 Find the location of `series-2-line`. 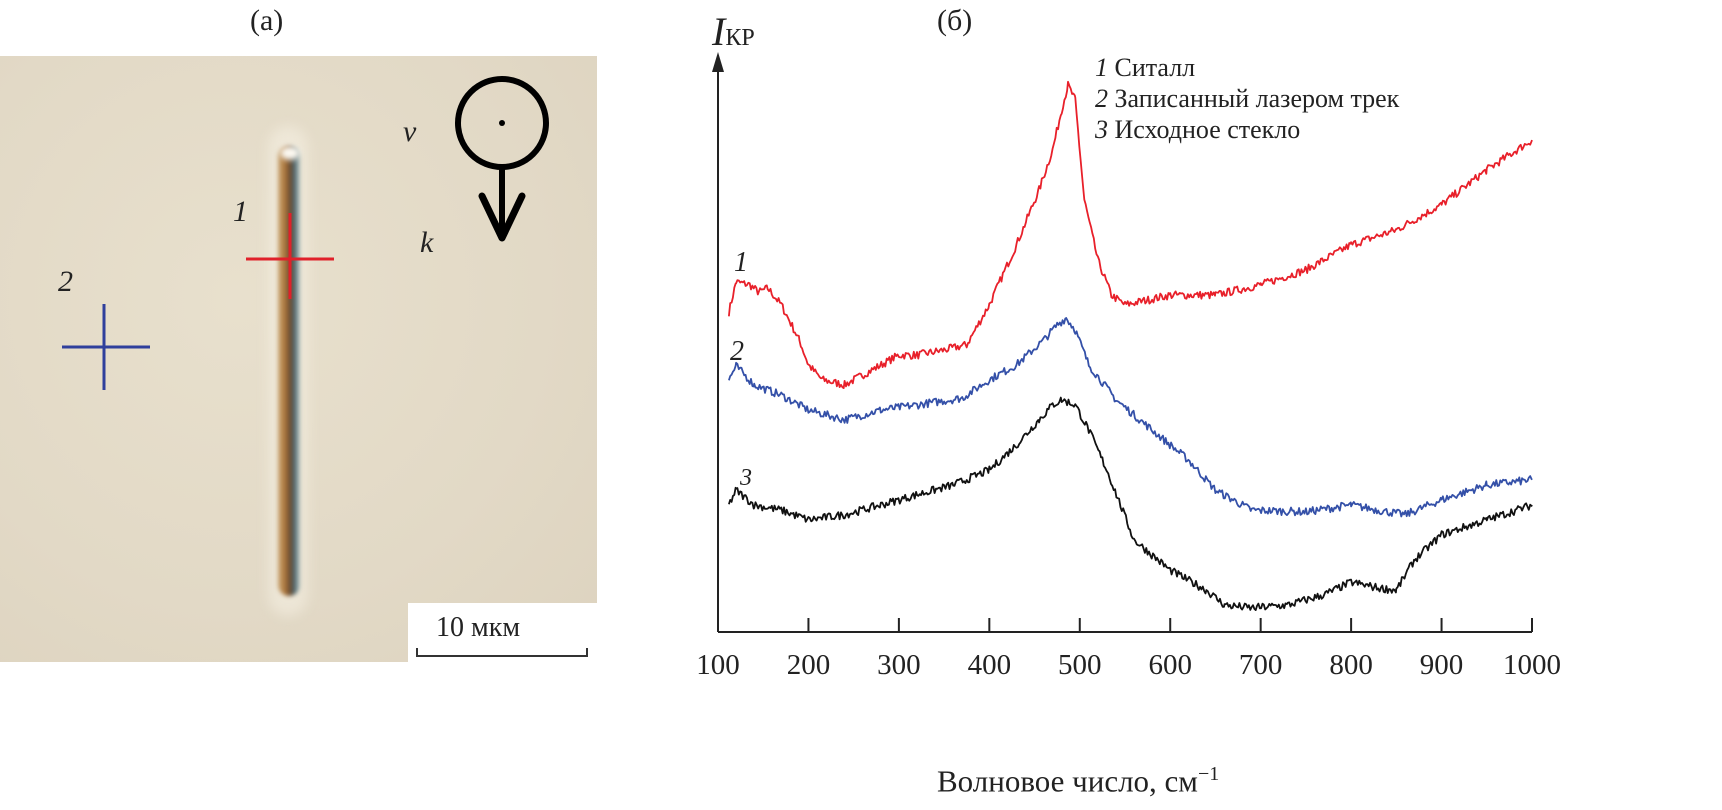

series-2-line is located at coordinates (1130, 417).